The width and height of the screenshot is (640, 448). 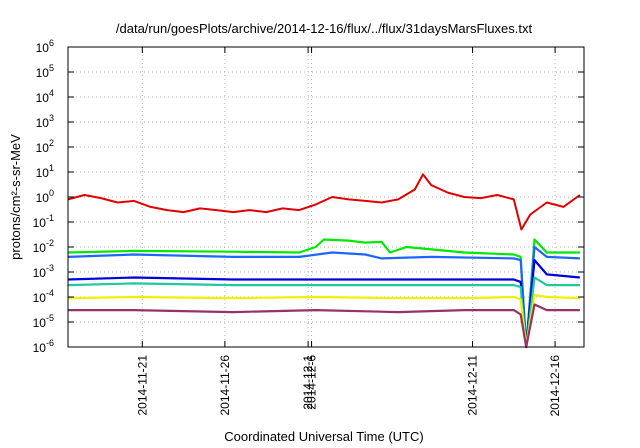 I want to click on y-tick-exponent: -3, so click(x=50, y=268).